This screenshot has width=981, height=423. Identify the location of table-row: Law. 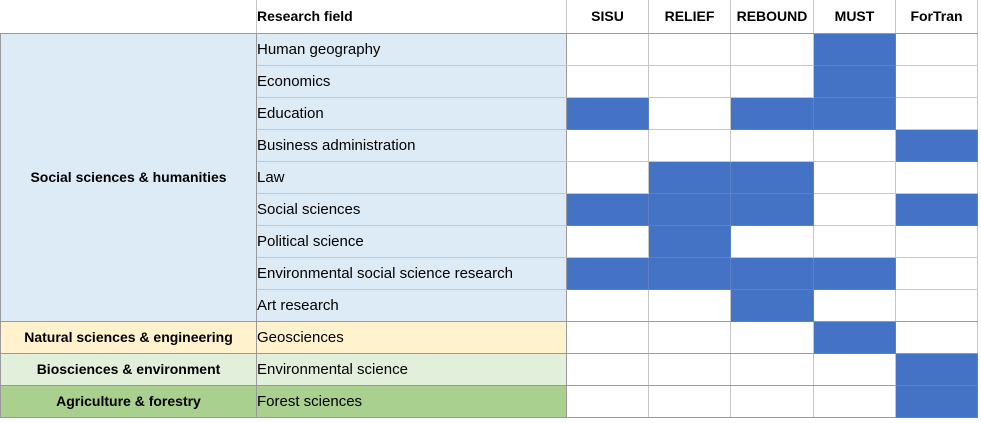
(489, 177).